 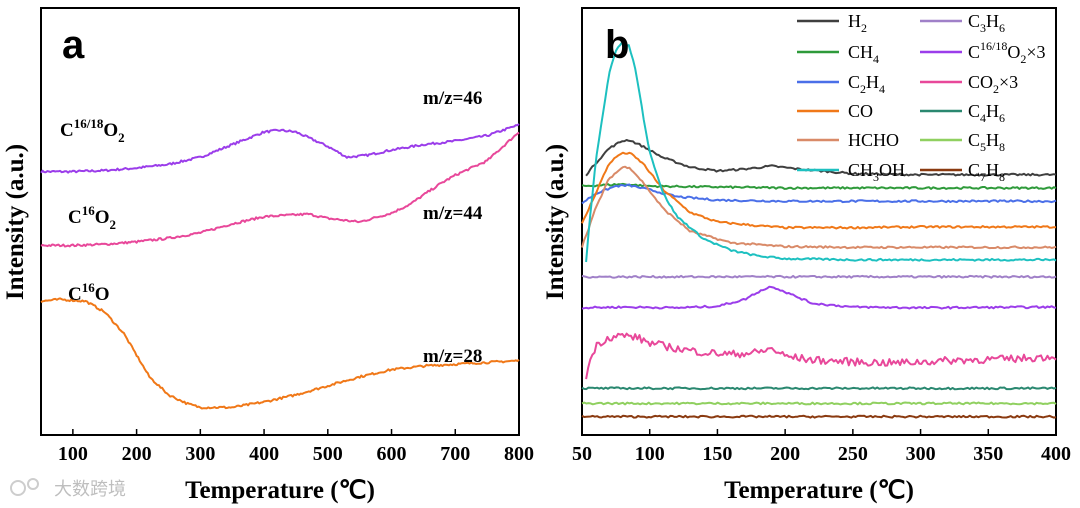 What do you see at coordinates (873, 140) in the screenshot?
I see `legend-label-HCHO: HCHO` at bounding box center [873, 140].